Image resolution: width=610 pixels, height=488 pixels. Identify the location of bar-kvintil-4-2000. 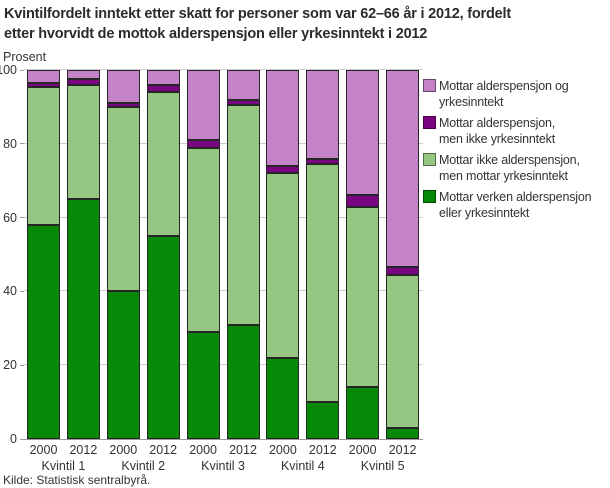
(283, 254).